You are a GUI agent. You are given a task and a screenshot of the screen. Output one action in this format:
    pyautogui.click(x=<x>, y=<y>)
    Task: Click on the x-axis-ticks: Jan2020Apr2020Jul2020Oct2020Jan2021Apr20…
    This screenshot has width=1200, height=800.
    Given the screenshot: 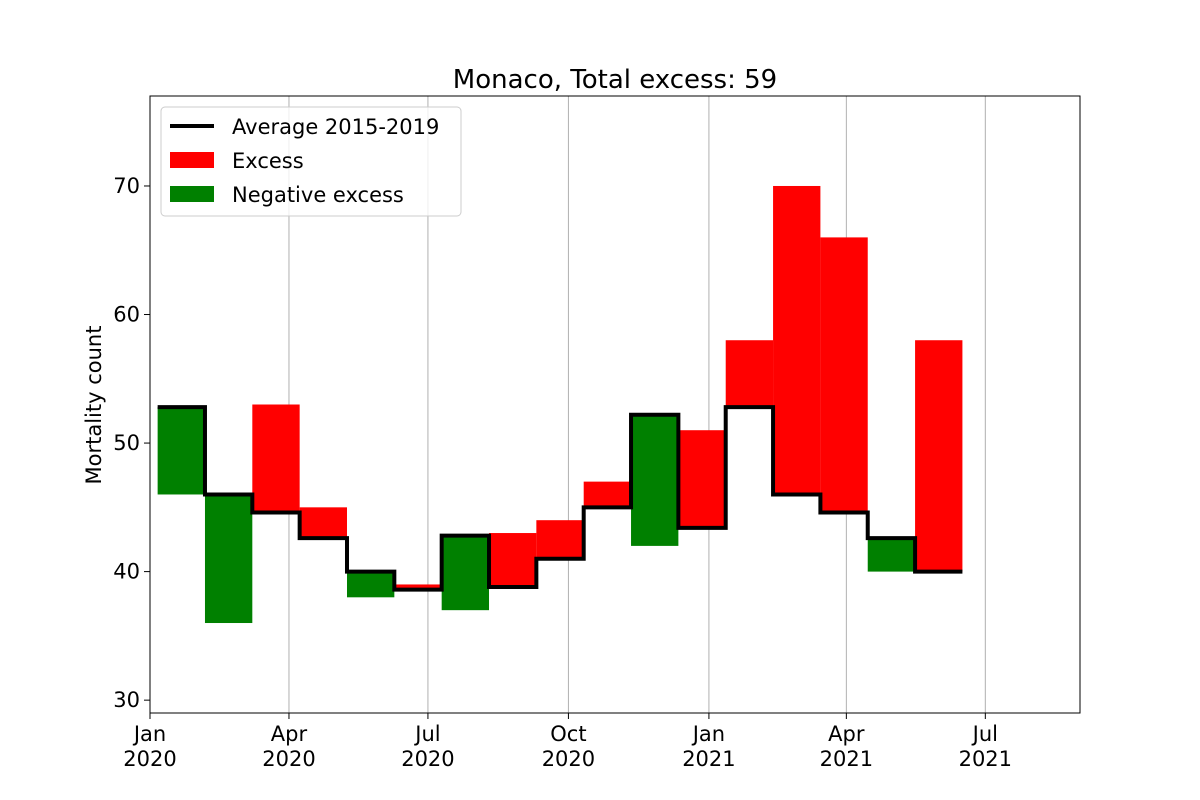 What is the action you would take?
    pyautogui.click(x=567, y=742)
    